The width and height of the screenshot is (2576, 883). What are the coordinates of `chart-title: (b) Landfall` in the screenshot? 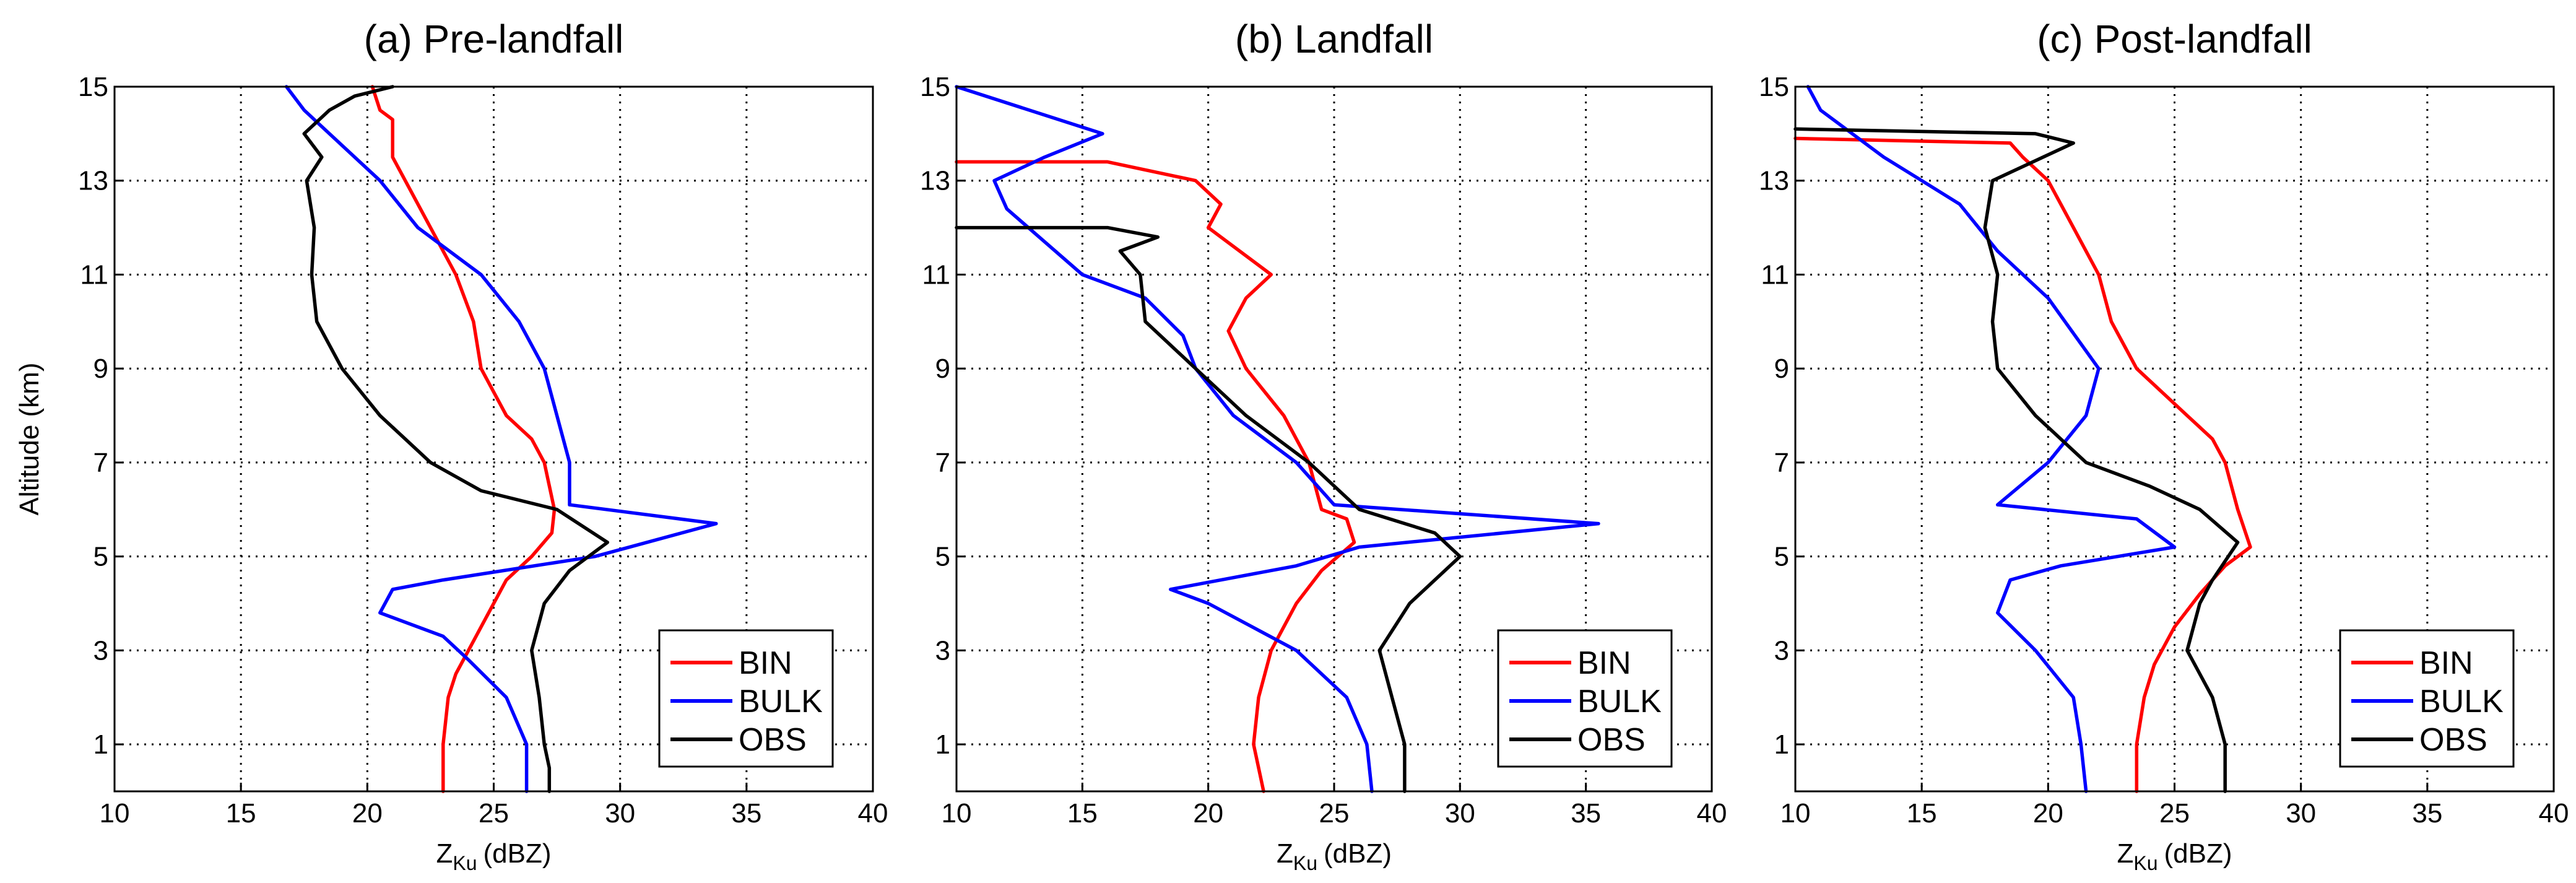 It's located at (1334, 39).